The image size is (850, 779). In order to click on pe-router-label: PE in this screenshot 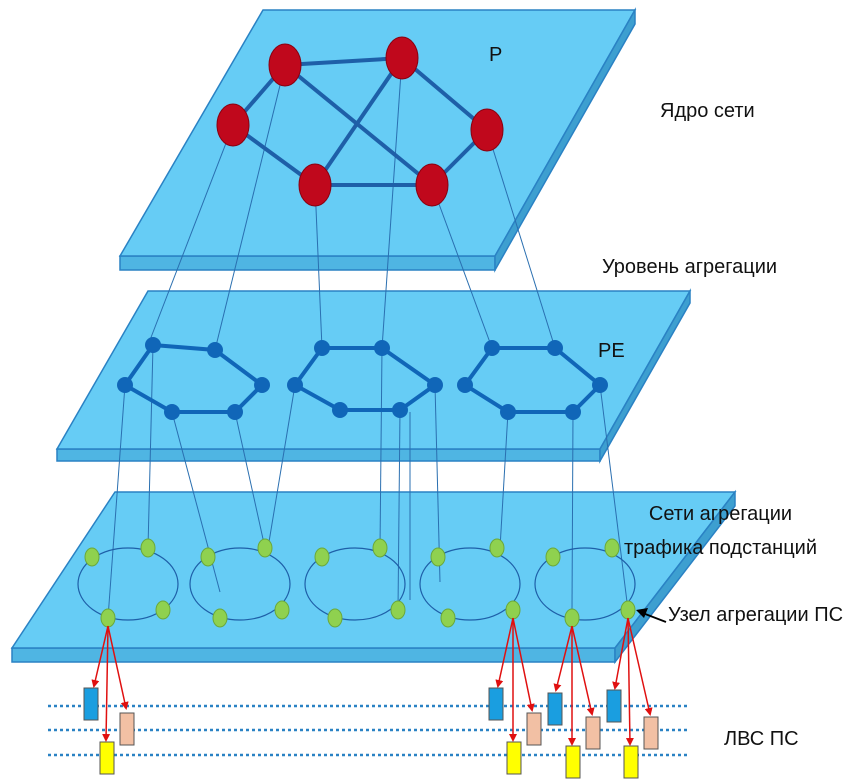, I will do `click(611, 351)`.